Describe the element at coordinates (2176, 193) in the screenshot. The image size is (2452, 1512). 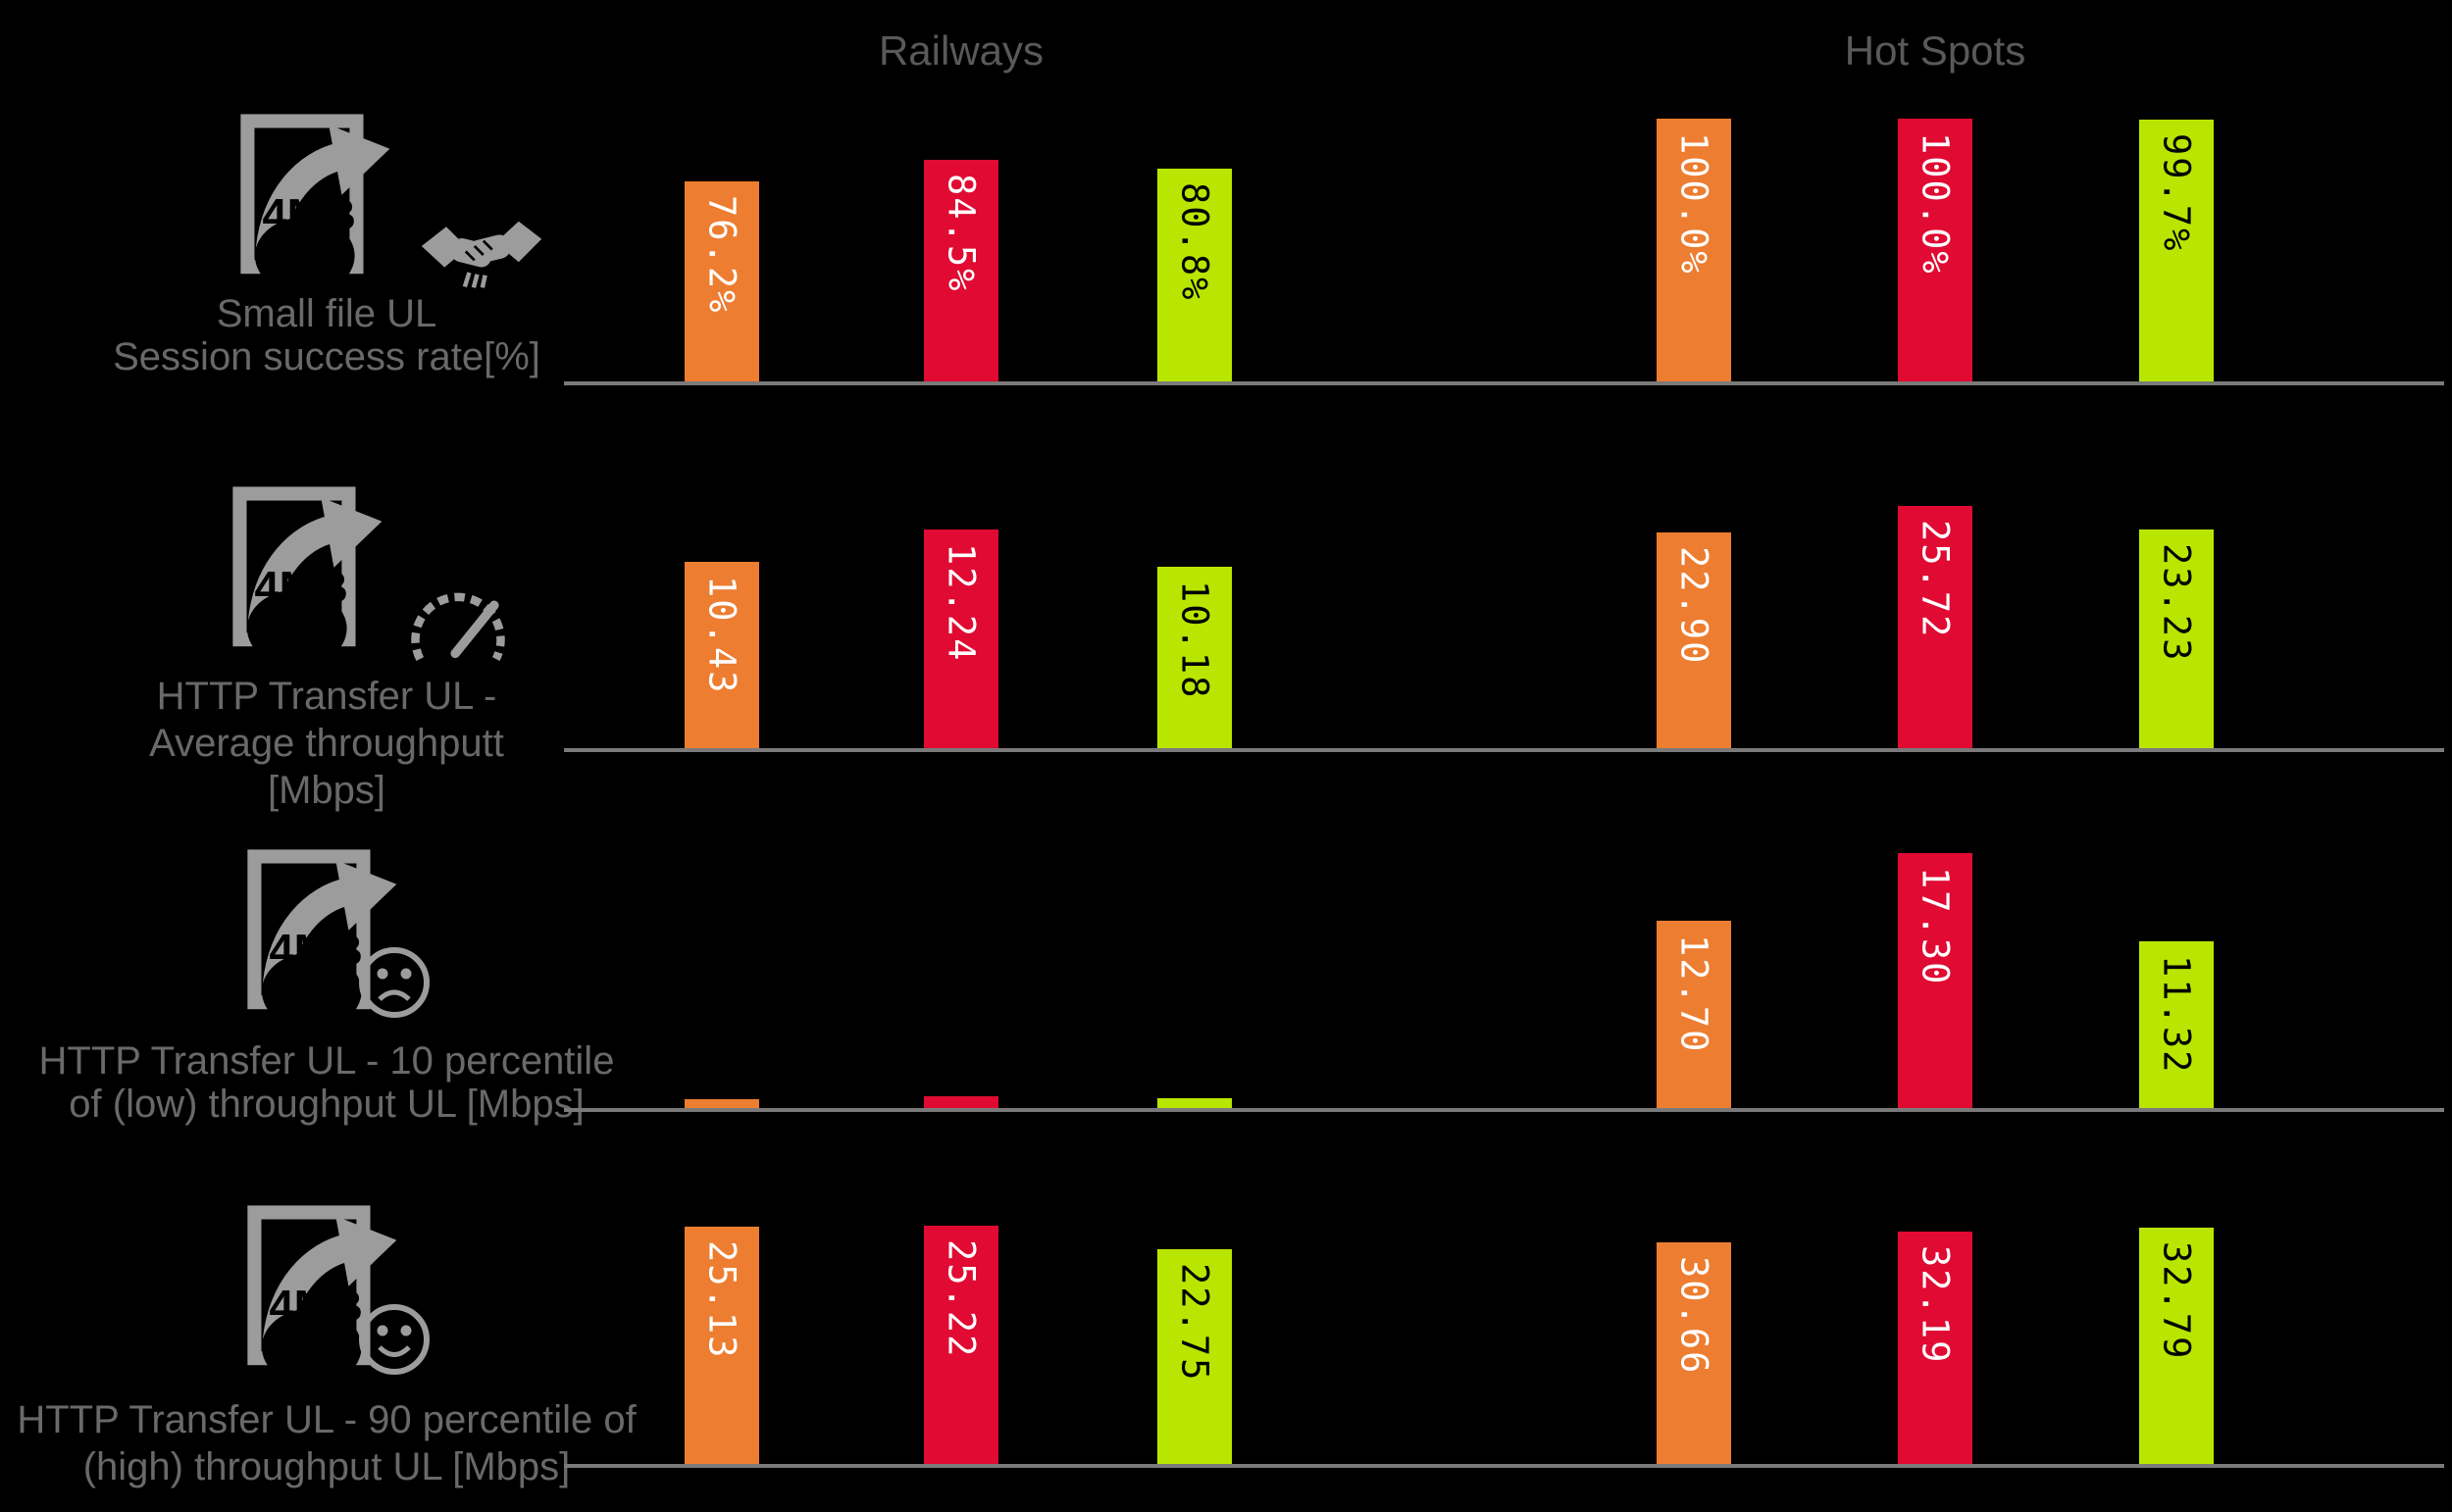
I see `bar-value-text: 99.7%` at that location.